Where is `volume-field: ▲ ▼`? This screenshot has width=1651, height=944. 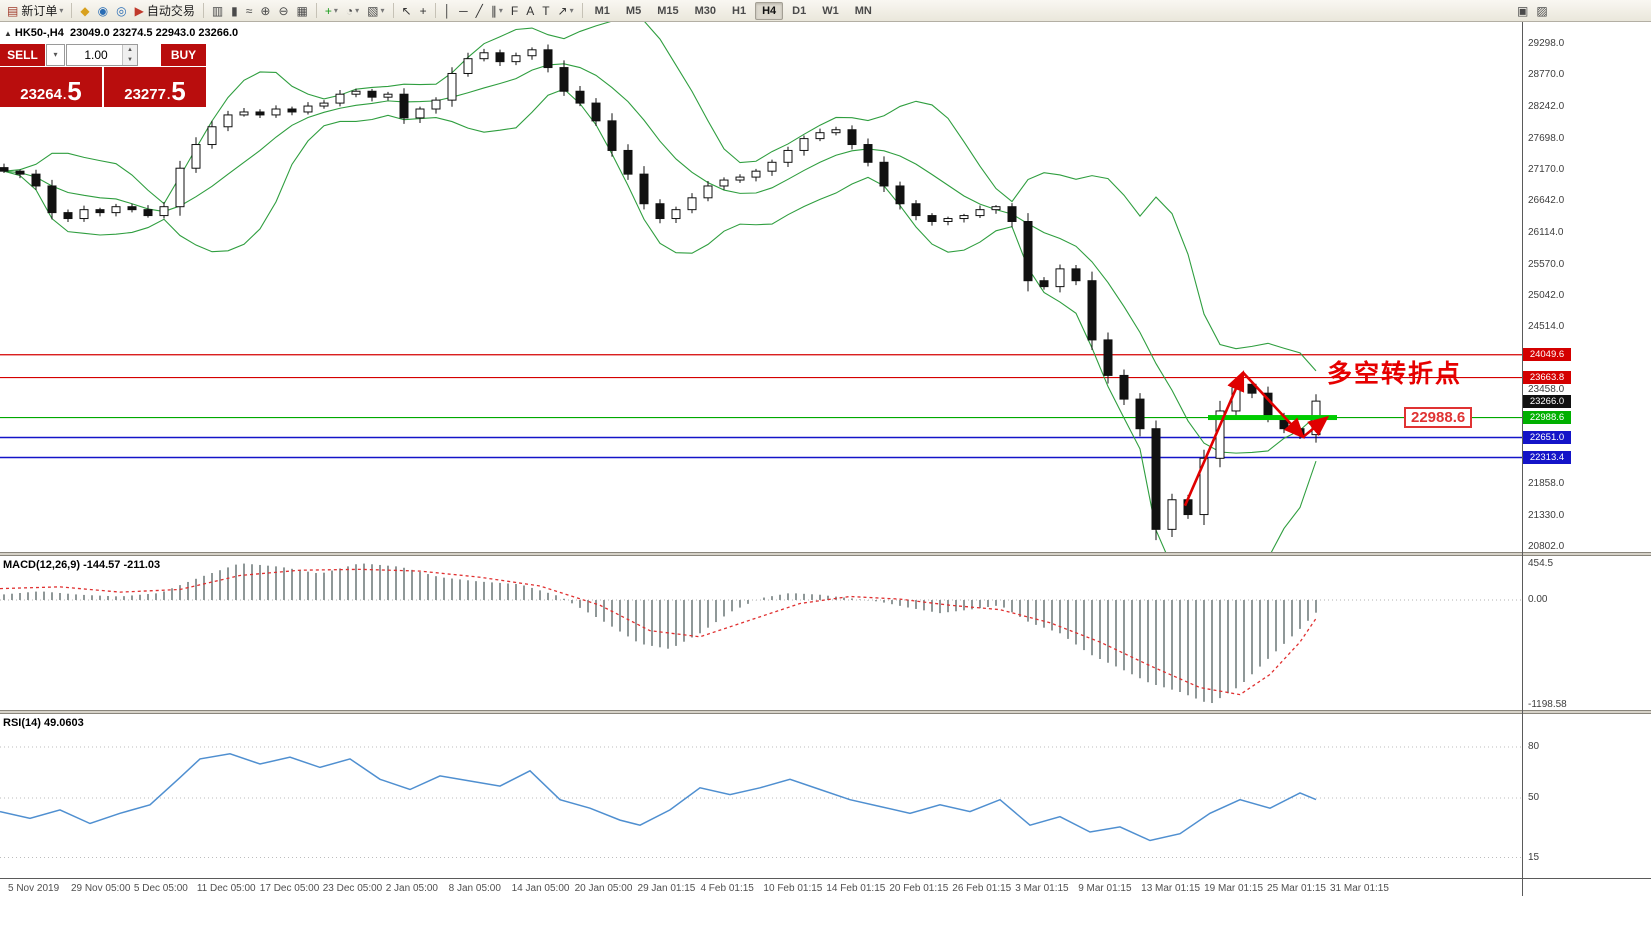 volume-field: ▲ ▼ is located at coordinates (102, 55).